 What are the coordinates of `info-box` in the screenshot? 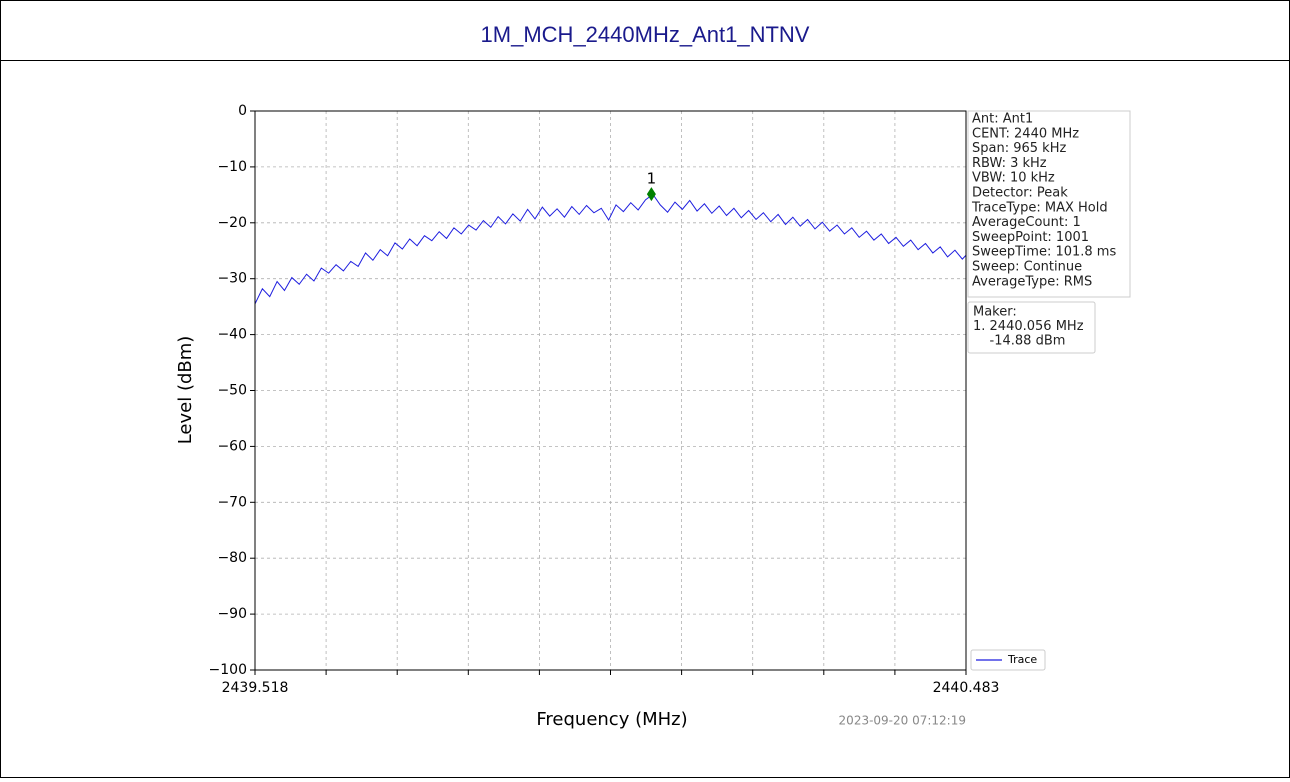 It's located at (1049, 204).